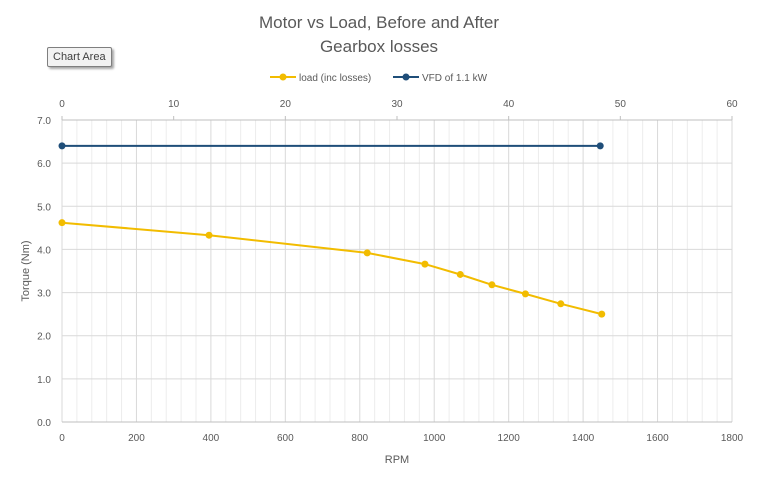 The width and height of the screenshot is (759, 481). What do you see at coordinates (26, 270) in the screenshot?
I see `y-axis-title: Torque (Nm)` at bounding box center [26, 270].